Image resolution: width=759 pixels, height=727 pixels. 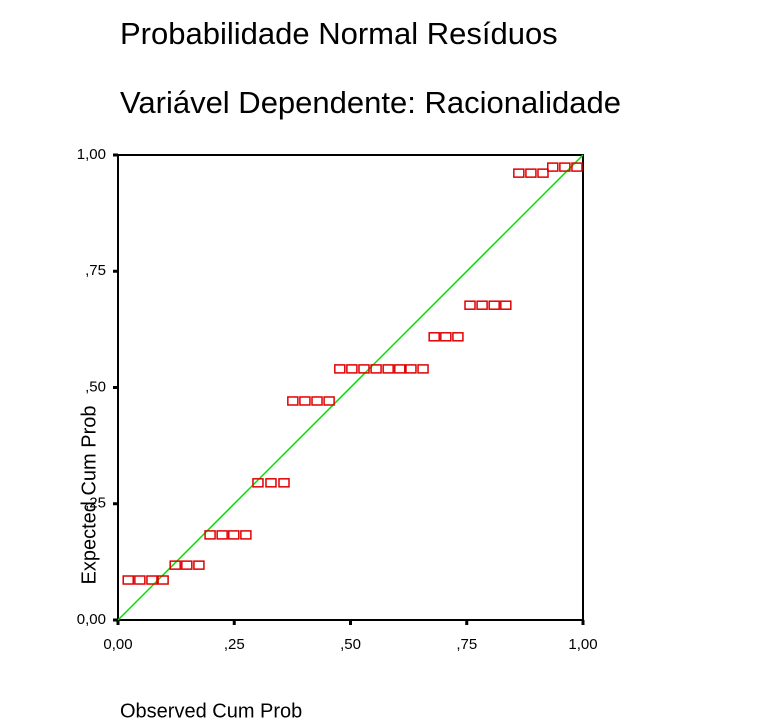 What do you see at coordinates (234, 644) in the screenshot?
I see `x-tick-label: ,25` at bounding box center [234, 644].